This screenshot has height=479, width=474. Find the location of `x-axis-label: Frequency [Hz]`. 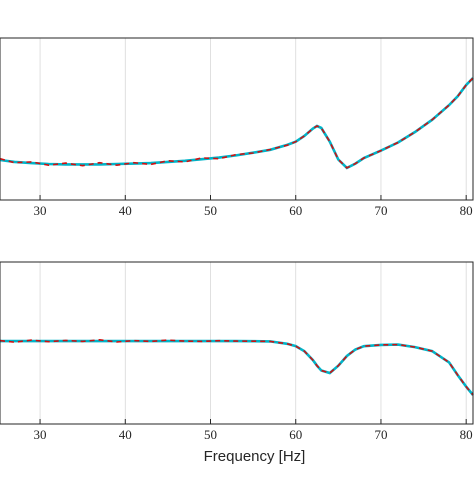

x-axis-label: Frequency [Hz] is located at coordinates (255, 456).